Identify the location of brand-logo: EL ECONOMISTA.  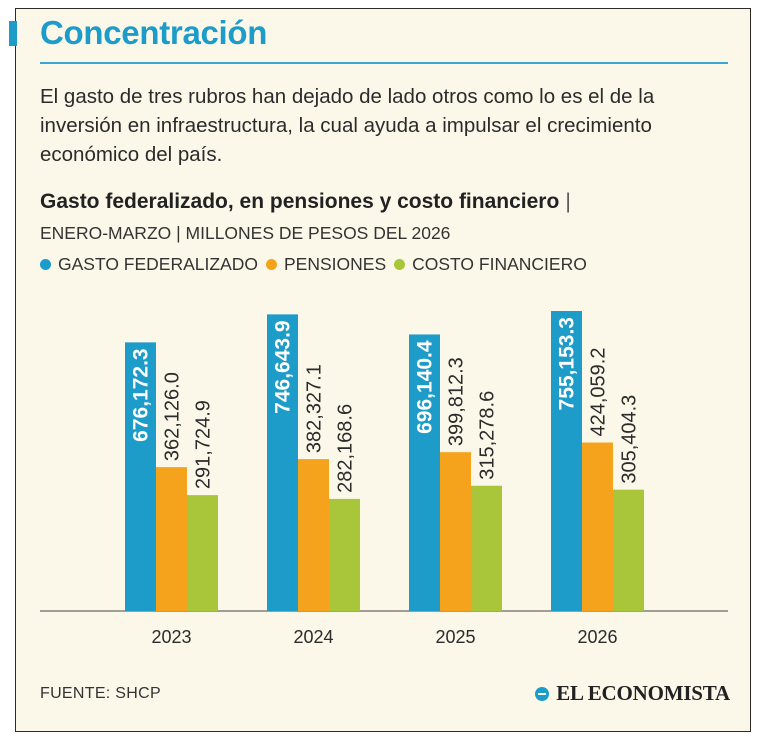
(632, 693).